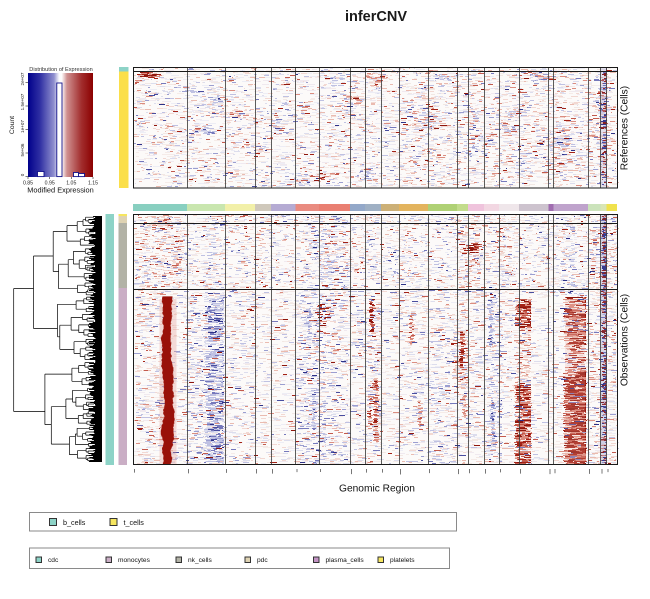 The image size is (650, 599). Describe the element at coordinates (22, 101) in the screenshot. I see `svg-text: 1.5e+07` at that location.